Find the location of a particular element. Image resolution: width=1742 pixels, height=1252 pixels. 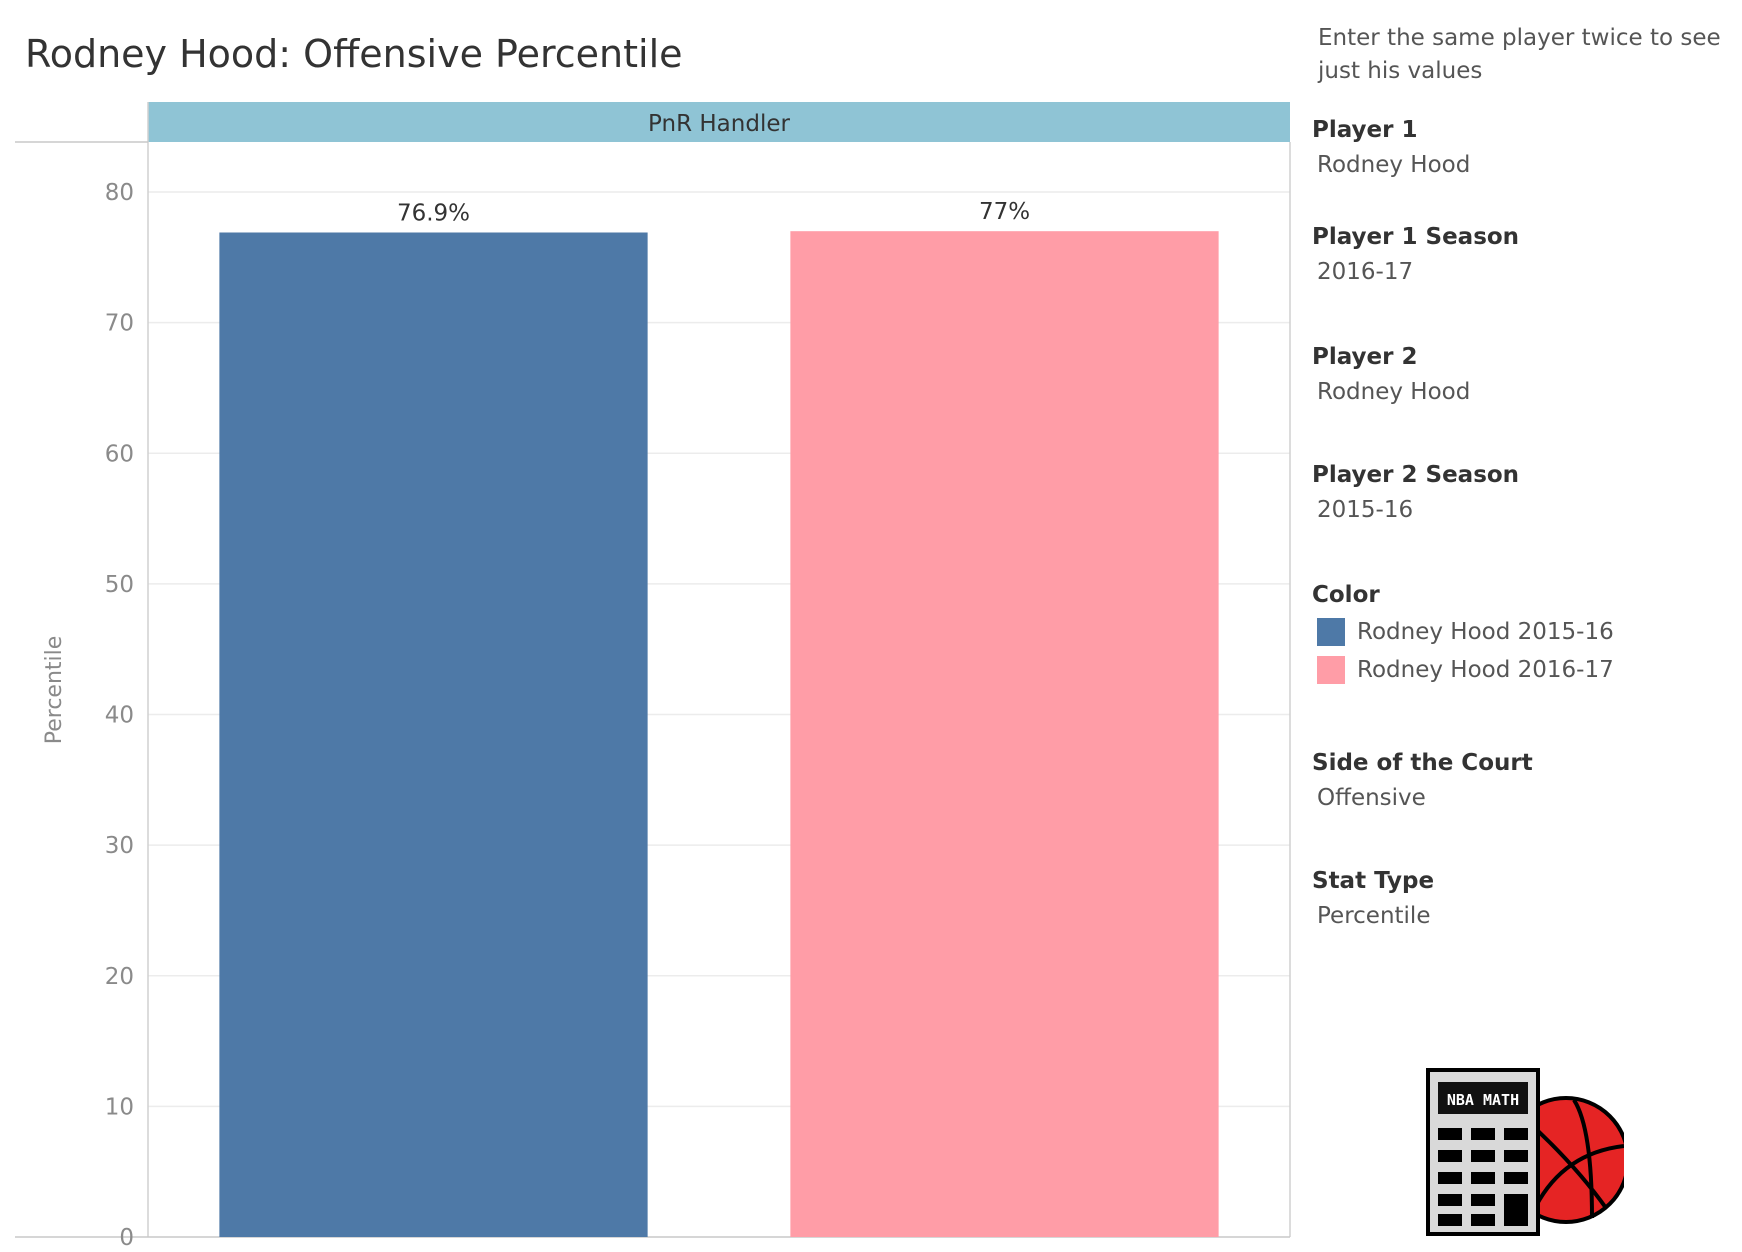

data-labels: 76.9% 77% is located at coordinates (713, 212).